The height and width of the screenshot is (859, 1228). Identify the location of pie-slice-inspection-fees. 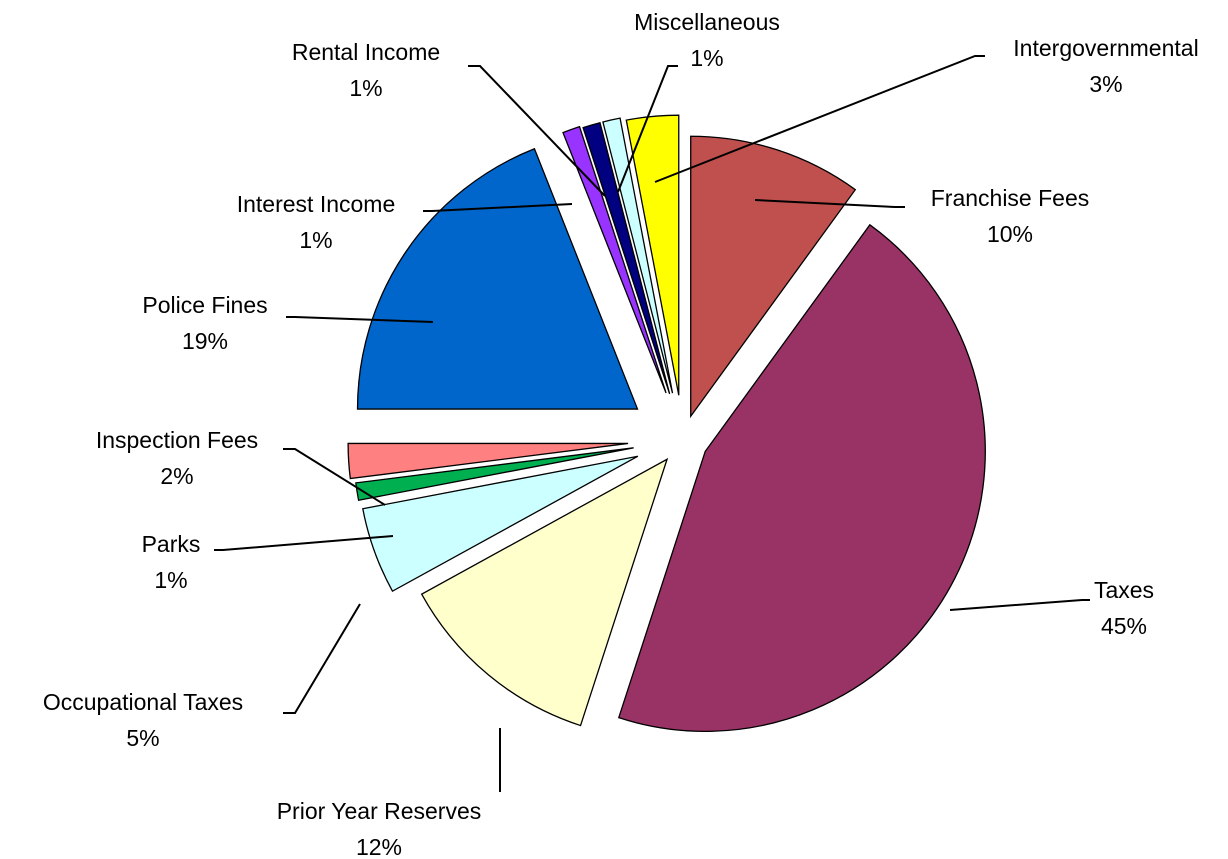
(488, 461).